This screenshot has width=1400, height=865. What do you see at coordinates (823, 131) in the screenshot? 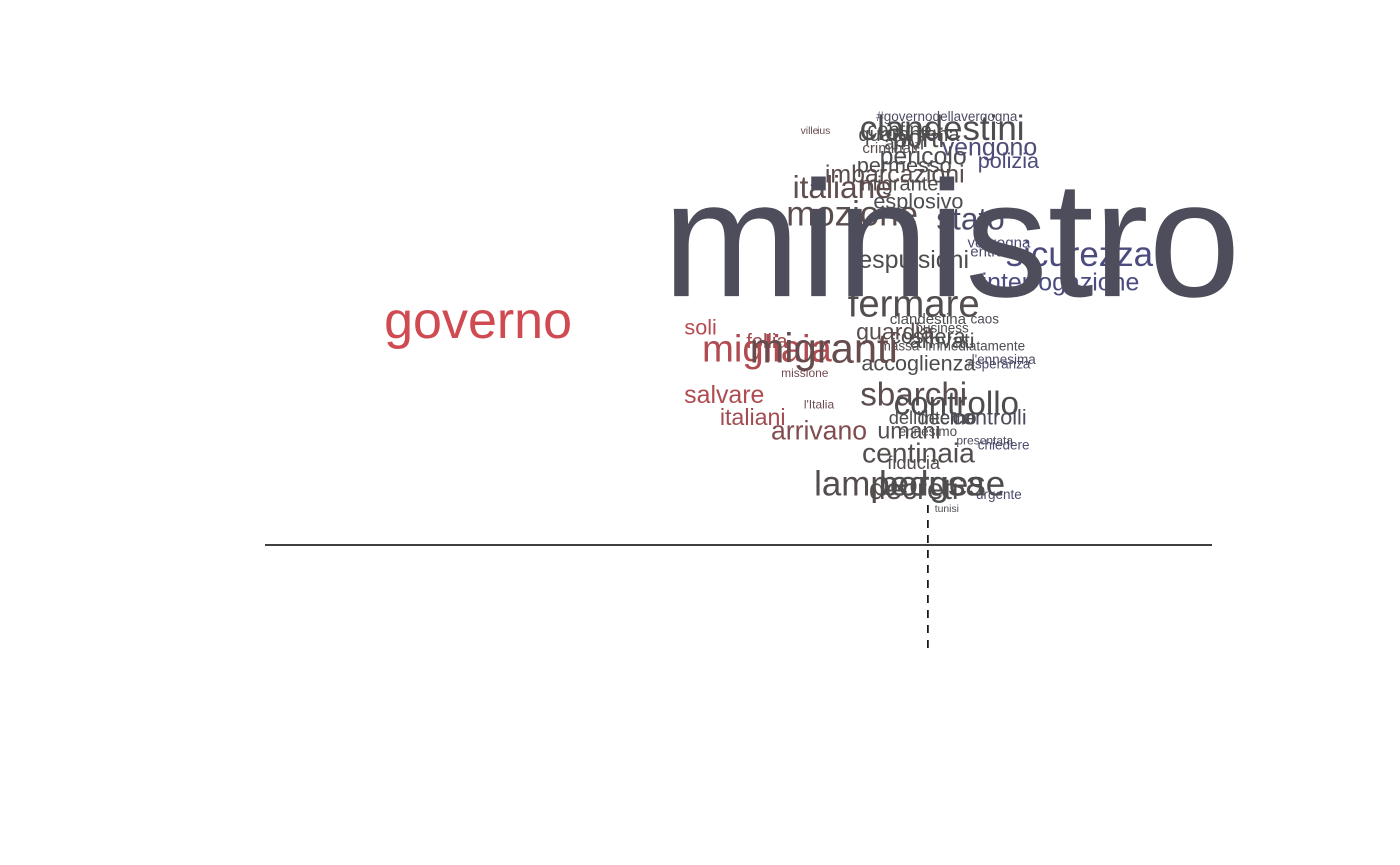
I see `word-label-ius: ius` at bounding box center [823, 131].